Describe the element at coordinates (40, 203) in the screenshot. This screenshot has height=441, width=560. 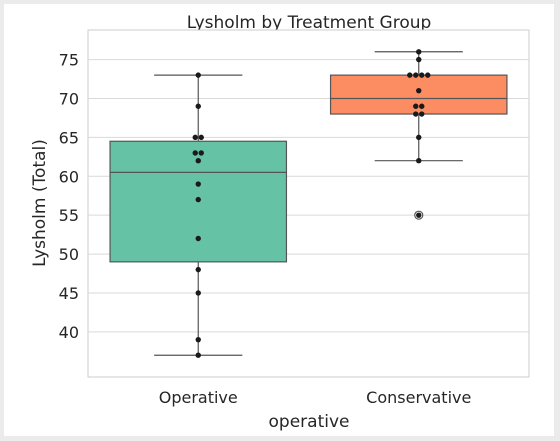
I see `y-axis-label: Lysholm (Total)` at that location.